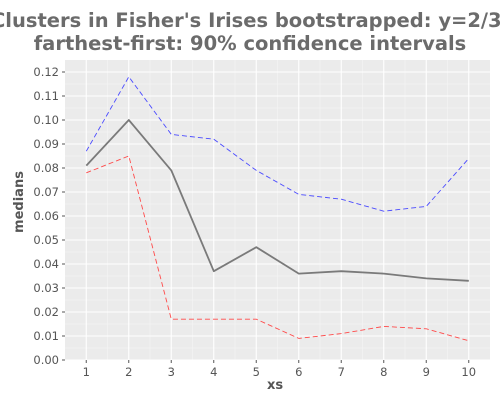 This screenshot has width=500, height=400. Describe the element at coordinates (46, 360) in the screenshot. I see `y-tick-label: 0.00` at that location.